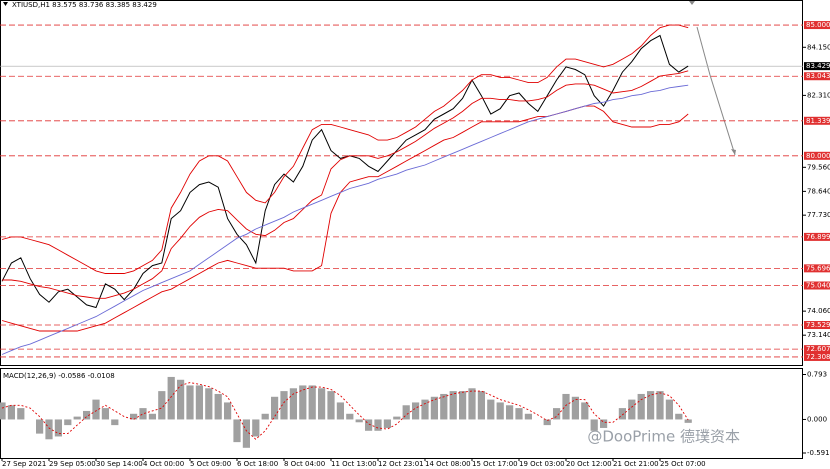  What do you see at coordinates (663, 437) in the screenshot?
I see `watermark: @DooPrime 德璞资本` at bounding box center [663, 437].